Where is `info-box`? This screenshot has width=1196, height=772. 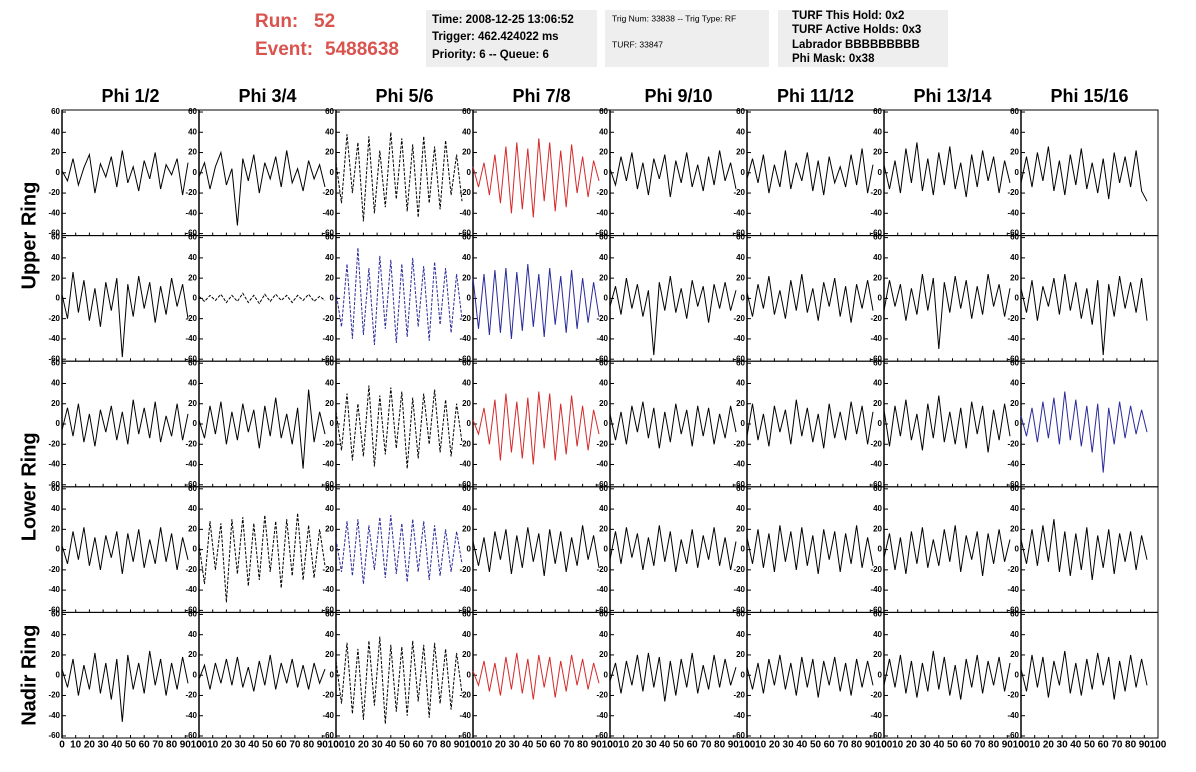 info-box is located at coordinates (511, 38).